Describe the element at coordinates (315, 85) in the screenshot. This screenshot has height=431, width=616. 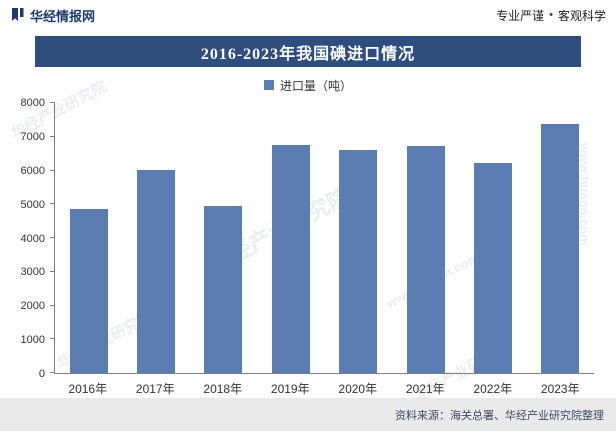
I see `legend-label: 进口量（吨）` at that location.